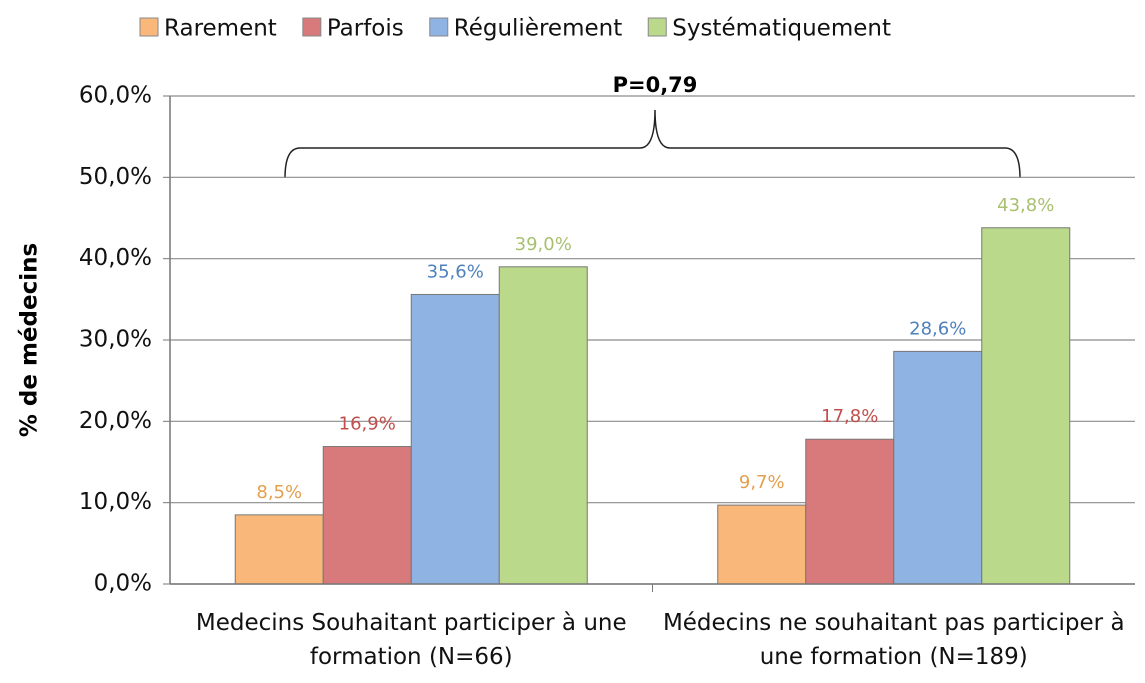  I want to click on value-label: 39,0%, so click(543, 244).